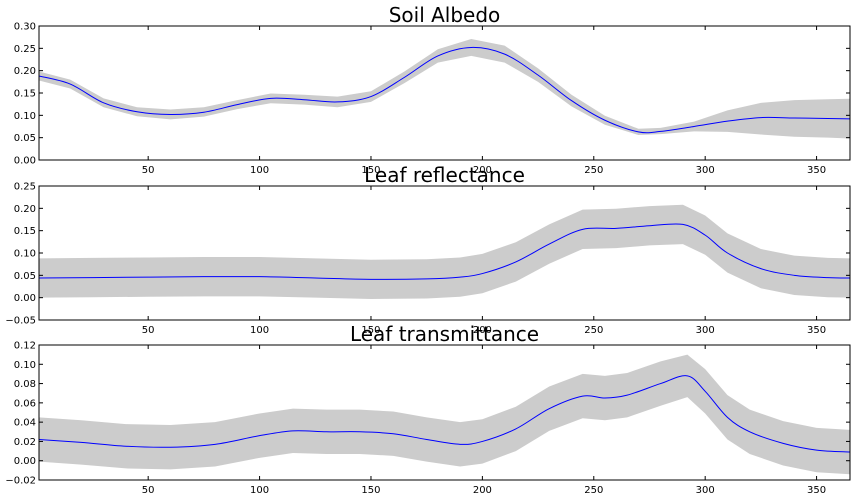  Describe the element at coordinates (444, 334) in the screenshot. I see `subplot-title: Leaf transmittance` at that location.